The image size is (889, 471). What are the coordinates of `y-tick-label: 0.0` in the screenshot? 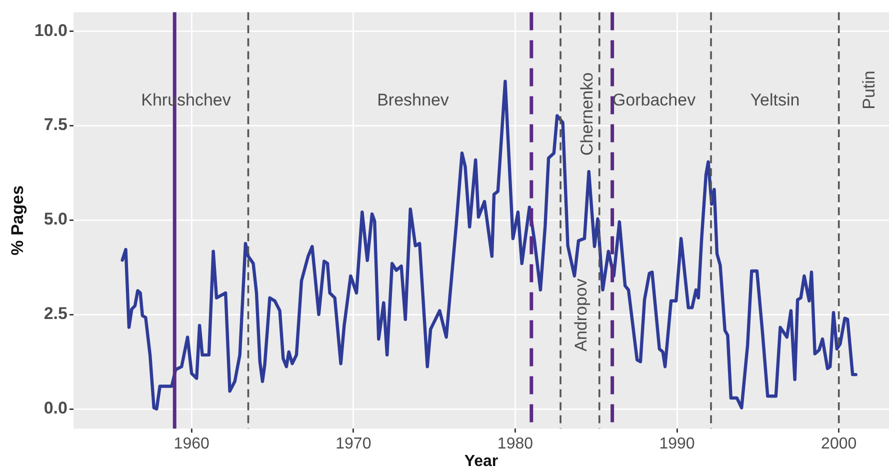 It's located at (56, 408).